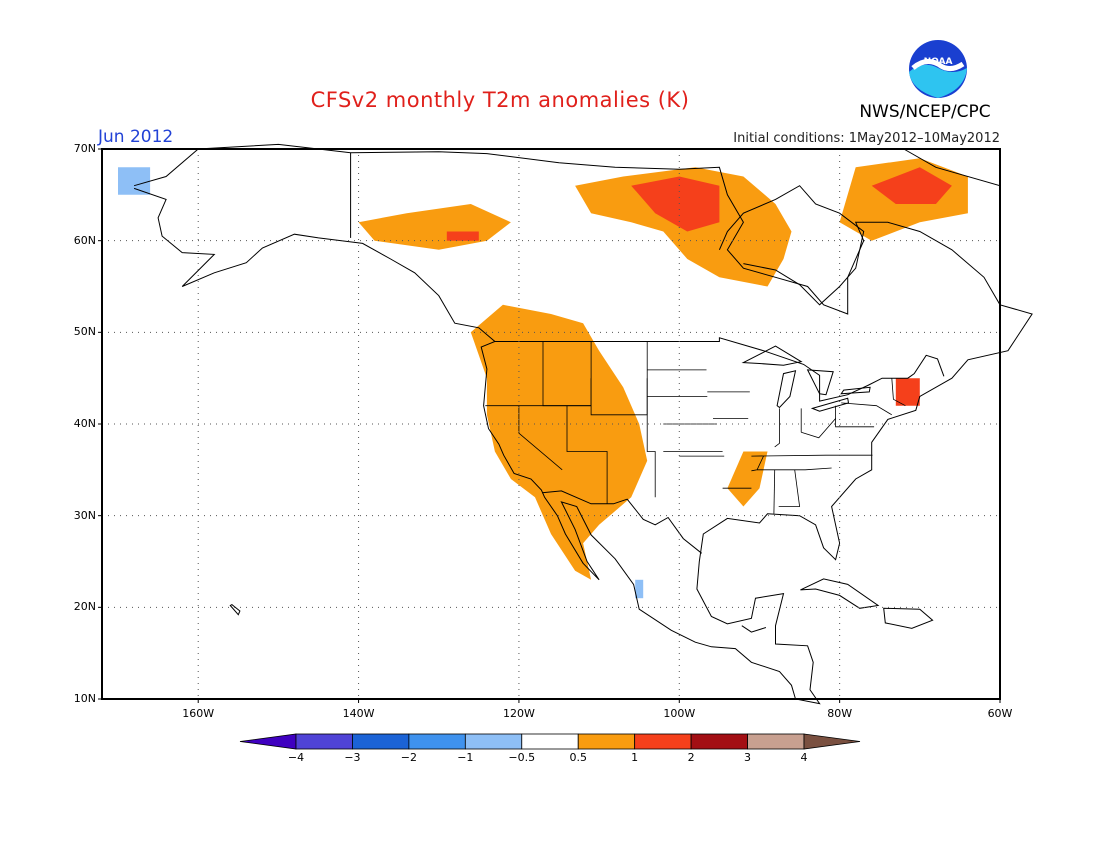 Image resolution: width=1100 pixels, height=850 pixels. Describe the element at coordinates (84, 515) in the screenshot. I see `lat-label-30N: 30N` at that location.